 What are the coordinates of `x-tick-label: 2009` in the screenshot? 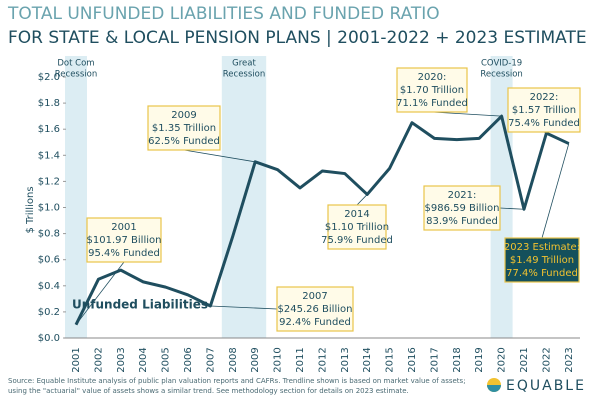 It's located at (255, 359).